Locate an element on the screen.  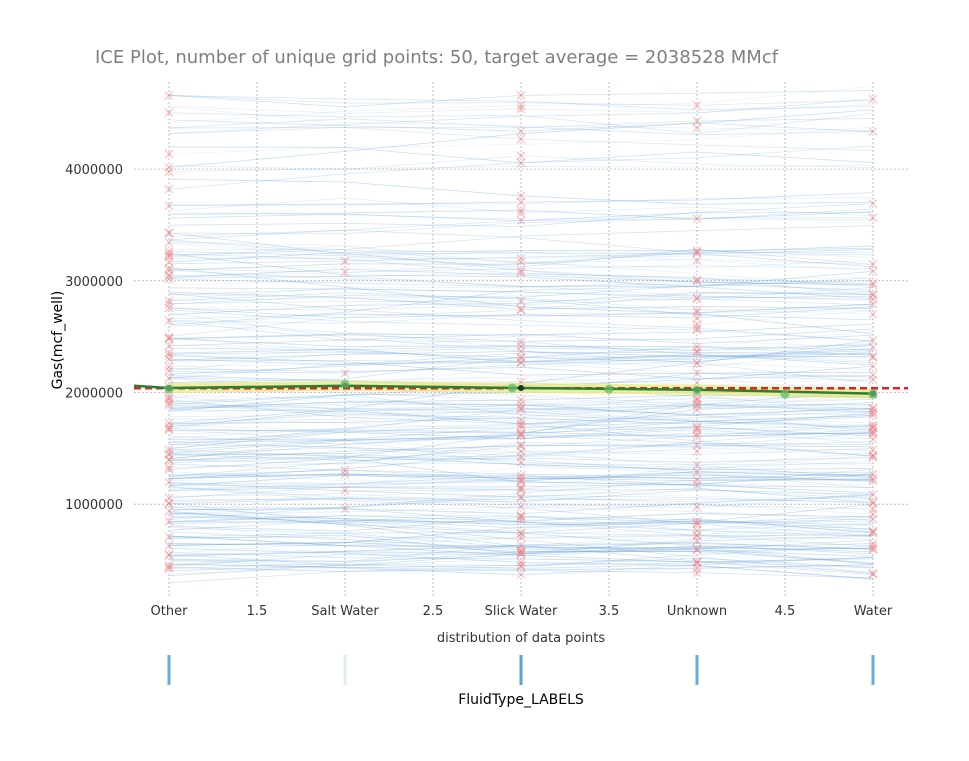
pdp-layer is located at coordinates (520, 389).